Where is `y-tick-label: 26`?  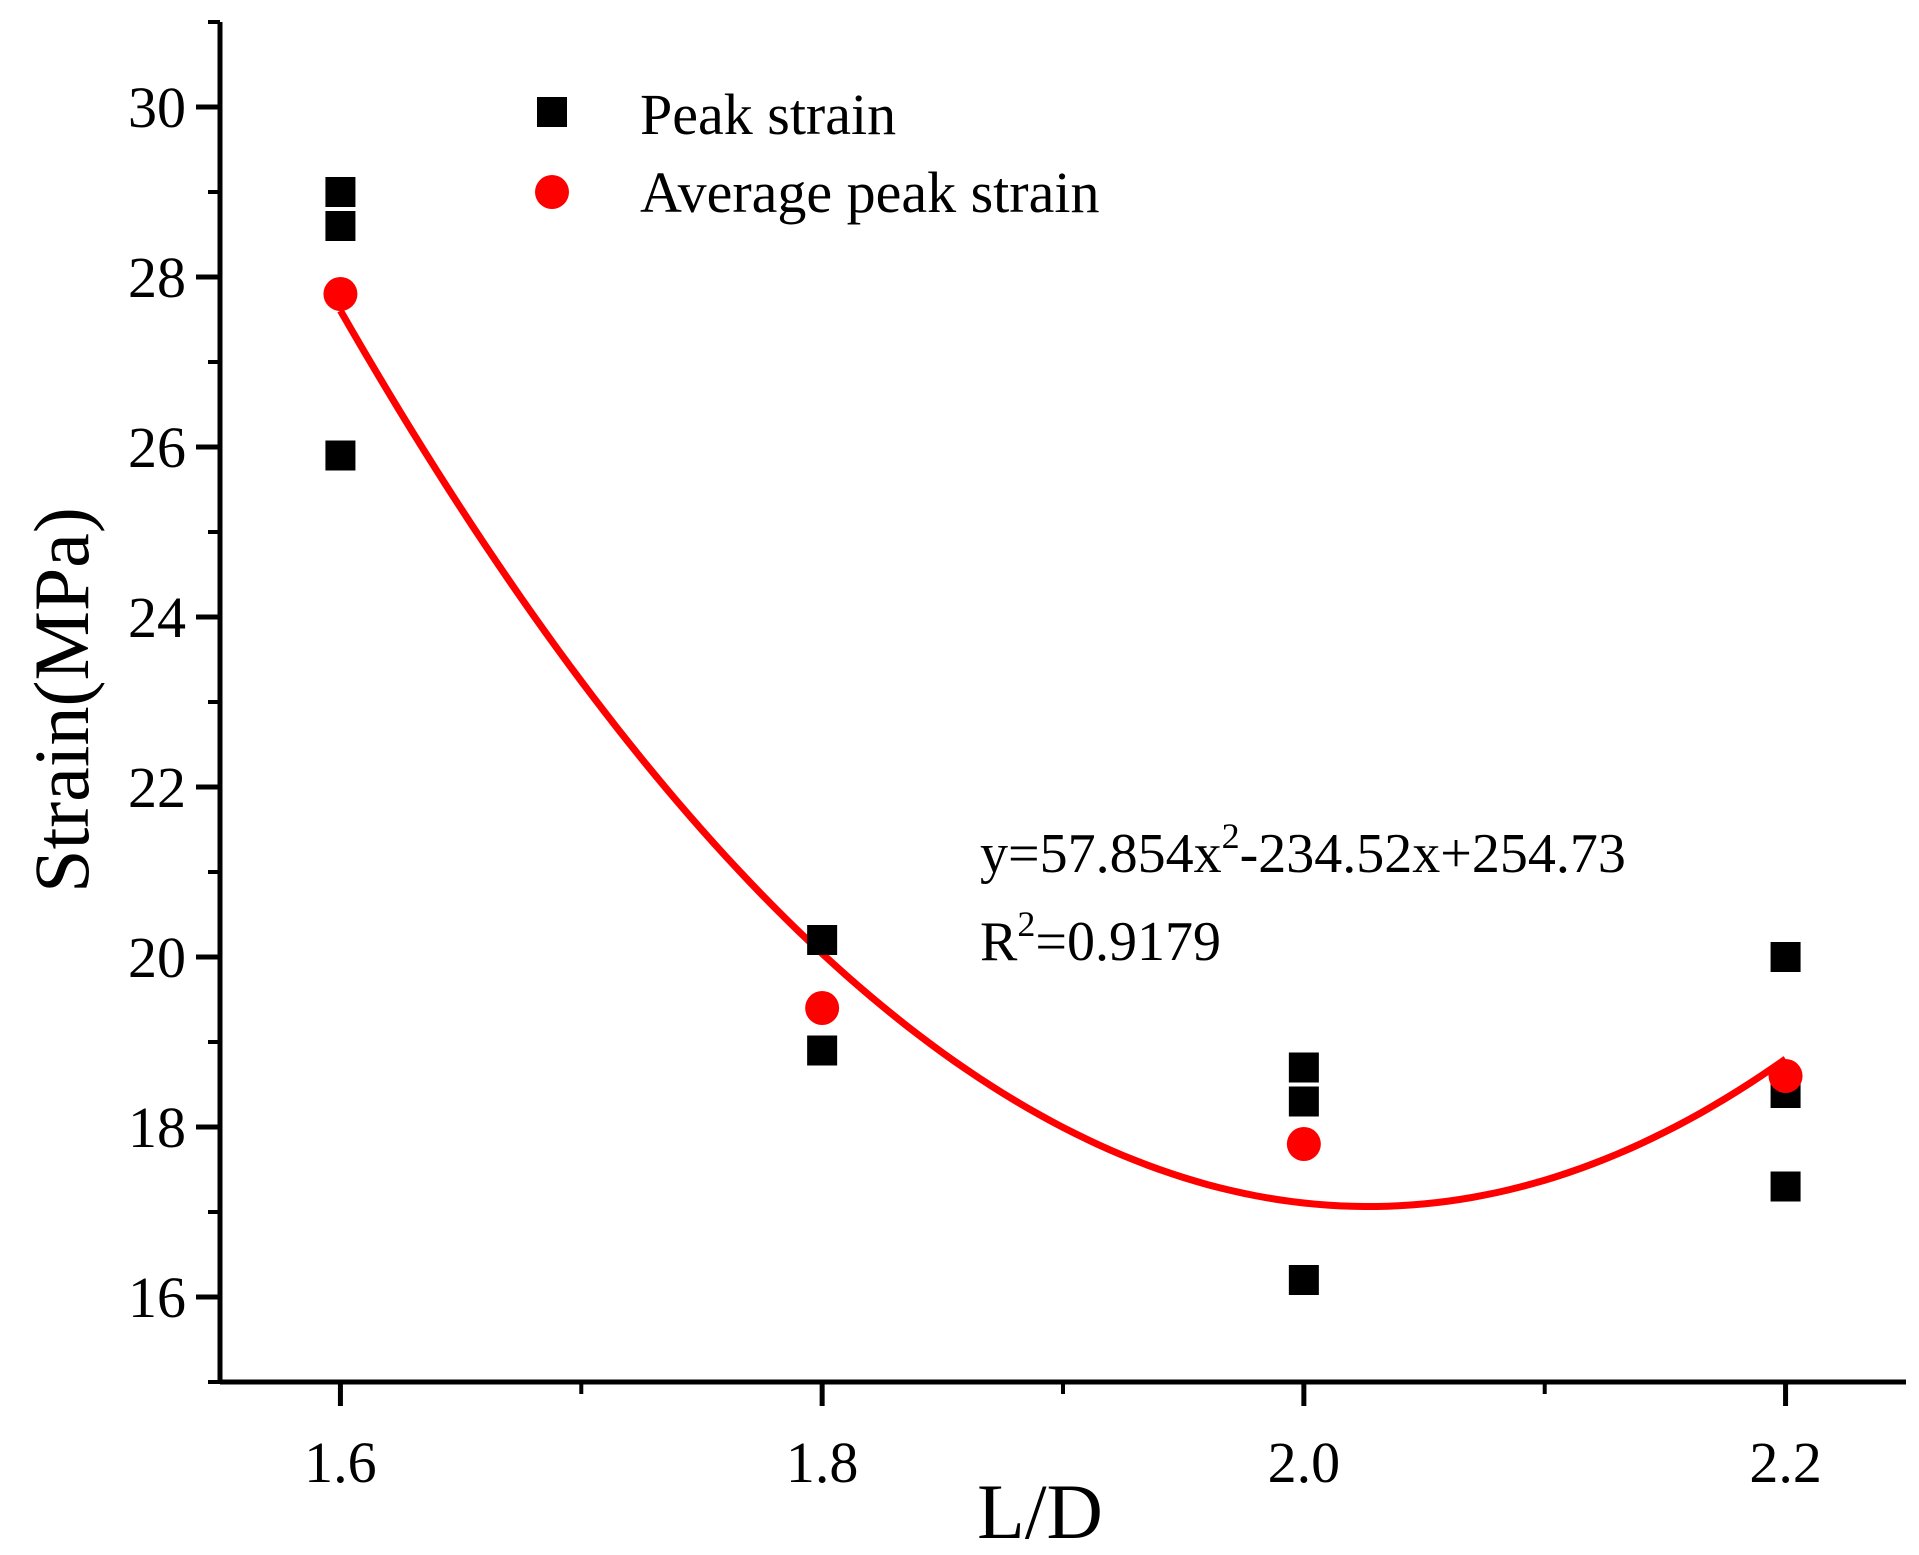 y-tick-label: 26 is located at coordinates (157, 447).